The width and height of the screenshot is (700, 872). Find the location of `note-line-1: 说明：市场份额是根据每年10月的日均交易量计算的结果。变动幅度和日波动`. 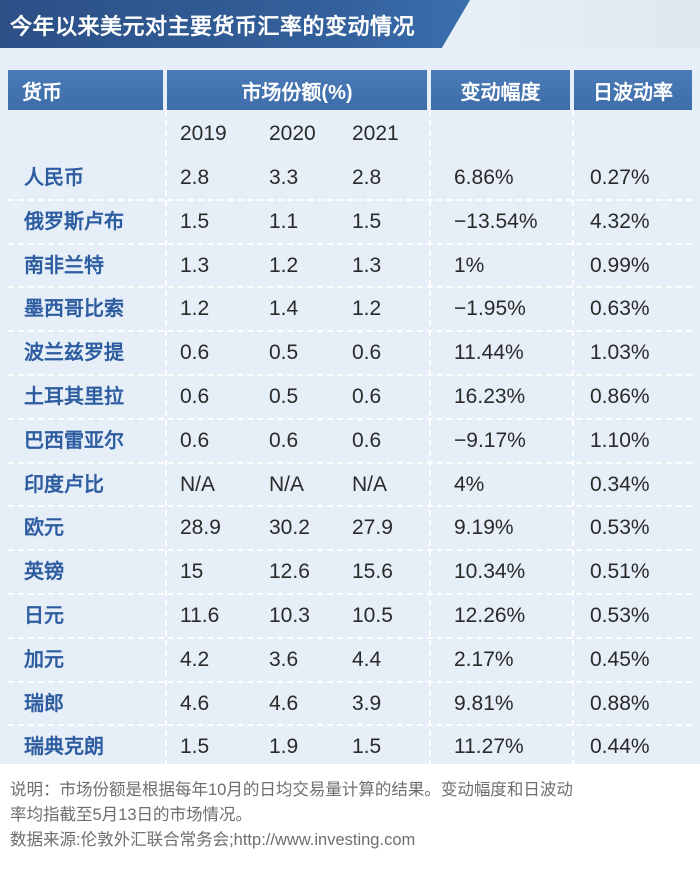

note-line-1: 说明：市场份额是根据每年10月的日均交易量计算的结果。变动幅度和日波动 is located at coordinates (291, 790).